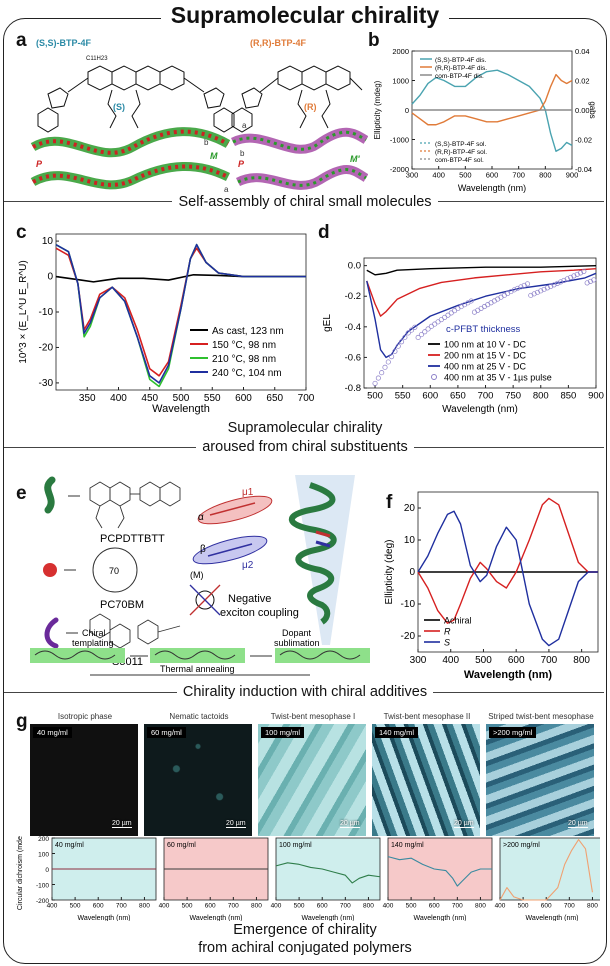 This screenshot has width=610, height=966. Describe the element at coordinates (242, 153) in the screenshot. I see `right-axis-b: b` at that location.